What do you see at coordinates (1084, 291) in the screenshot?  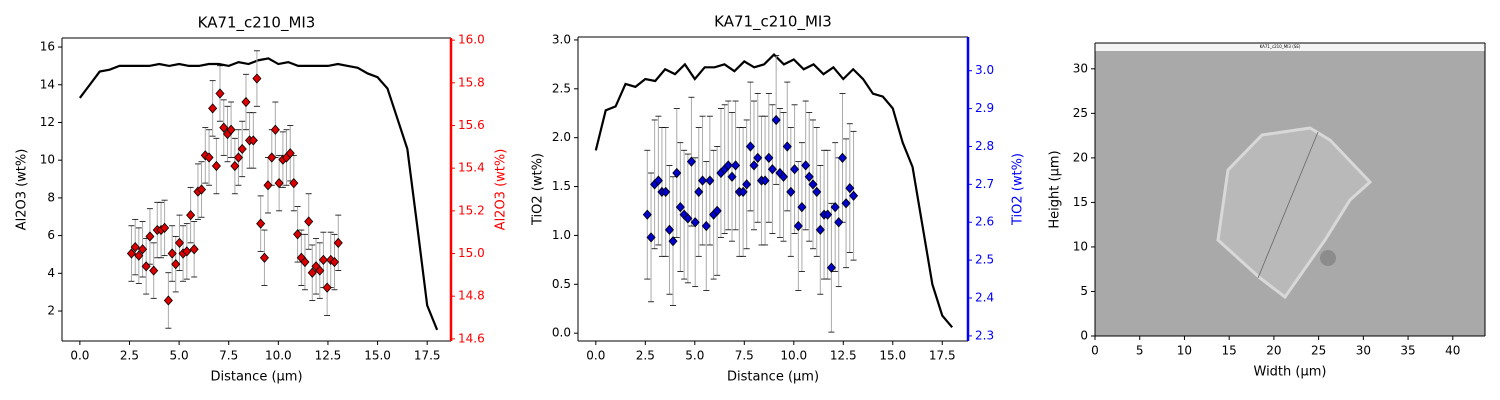 I see `y-tick-label: 5` at bounding box center [1084, 291].